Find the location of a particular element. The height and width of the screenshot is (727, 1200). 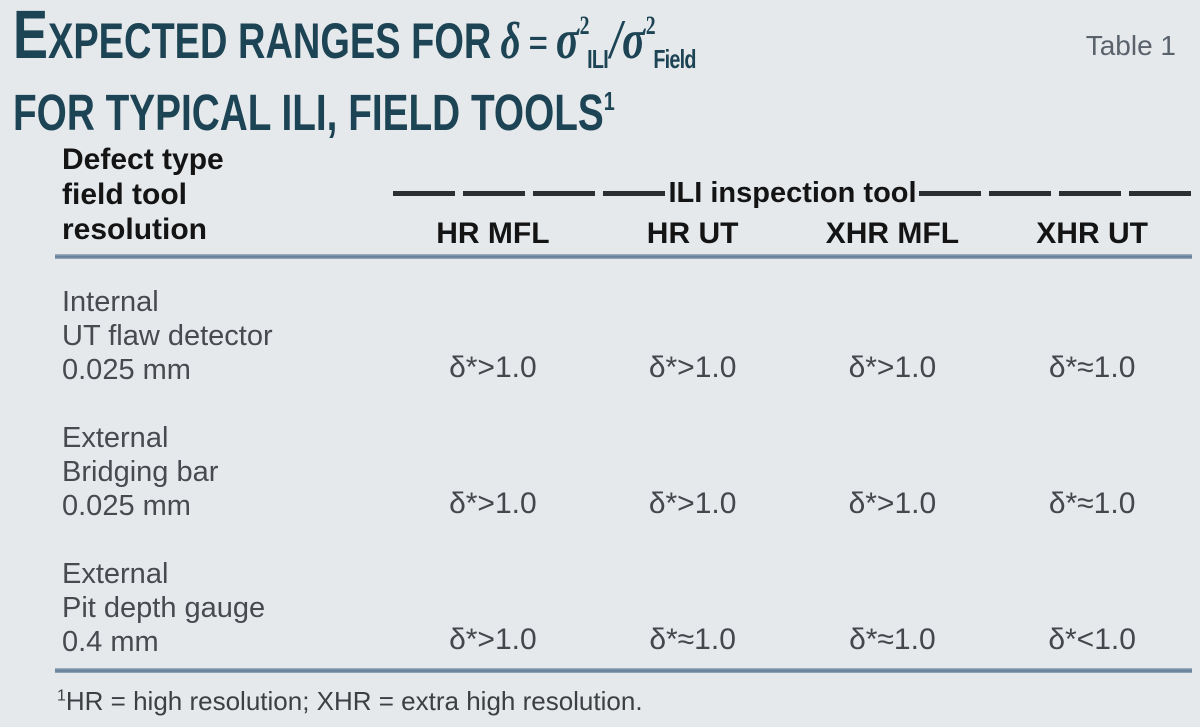

delta-symbol: δ is located at coordinates (510, 41).